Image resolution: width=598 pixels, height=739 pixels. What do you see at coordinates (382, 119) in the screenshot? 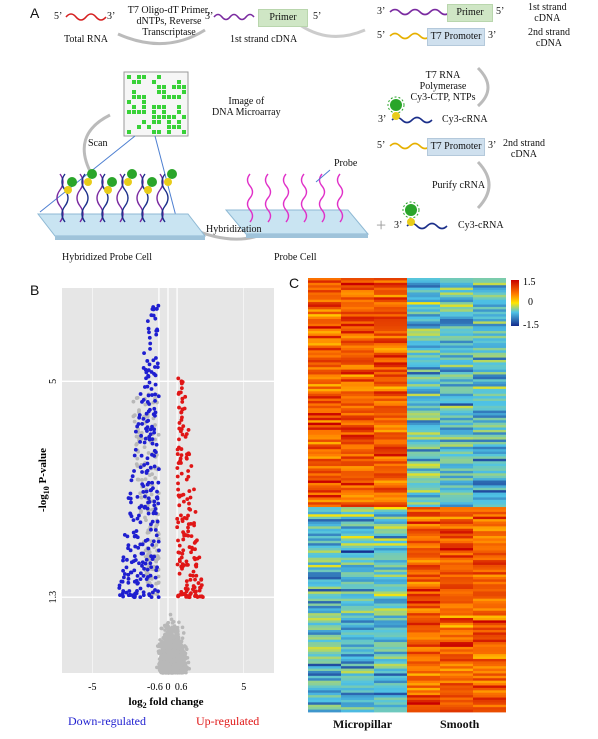
I see `prime-3-crna: 3’` at bounding box center [382, 119].